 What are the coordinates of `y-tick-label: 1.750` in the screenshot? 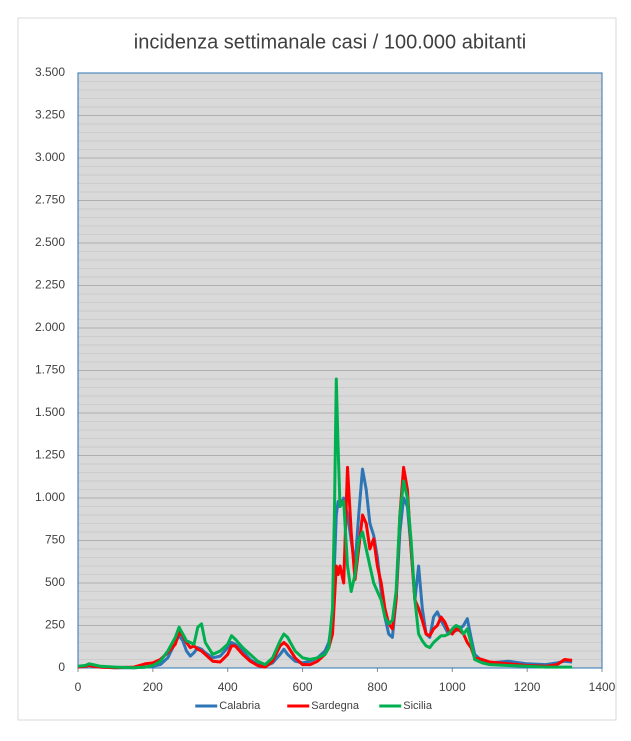 It's located at (50, 370).